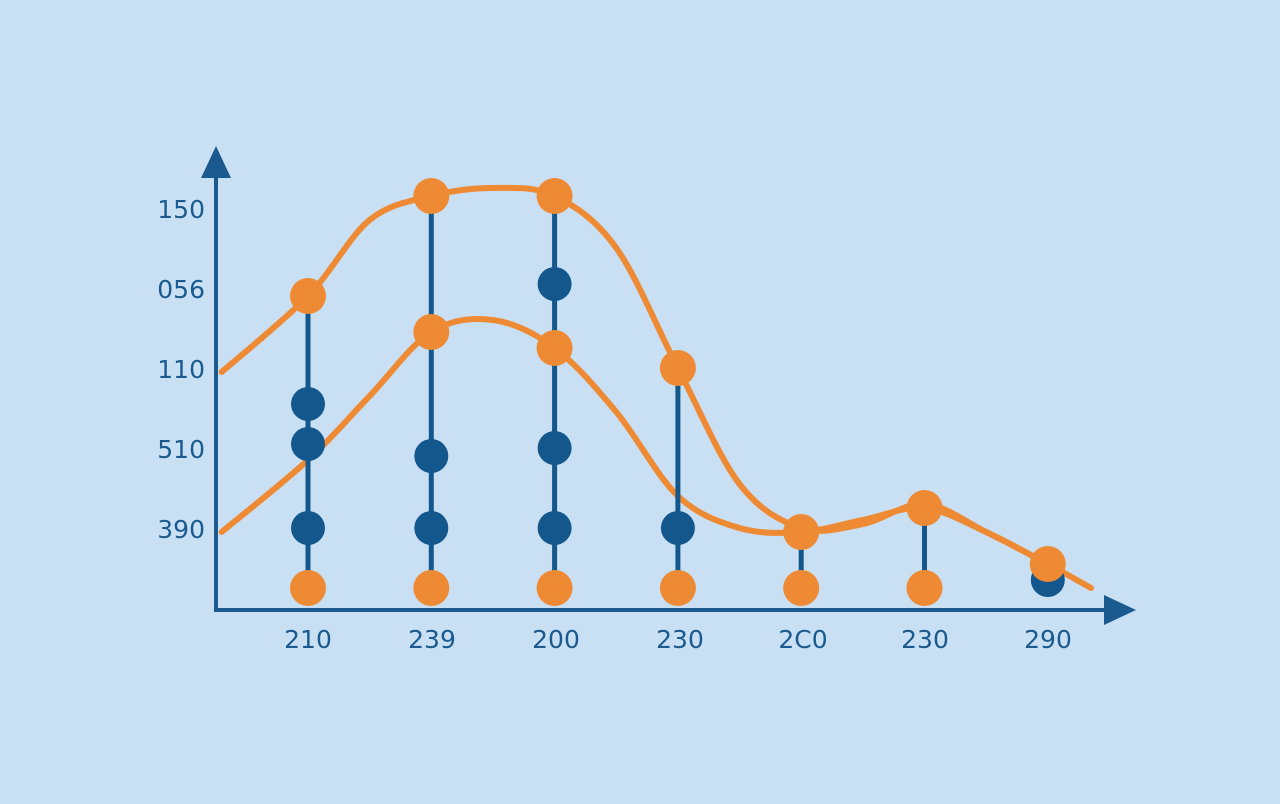  I want to click on y-tick-label: 110, so click(181, 369).